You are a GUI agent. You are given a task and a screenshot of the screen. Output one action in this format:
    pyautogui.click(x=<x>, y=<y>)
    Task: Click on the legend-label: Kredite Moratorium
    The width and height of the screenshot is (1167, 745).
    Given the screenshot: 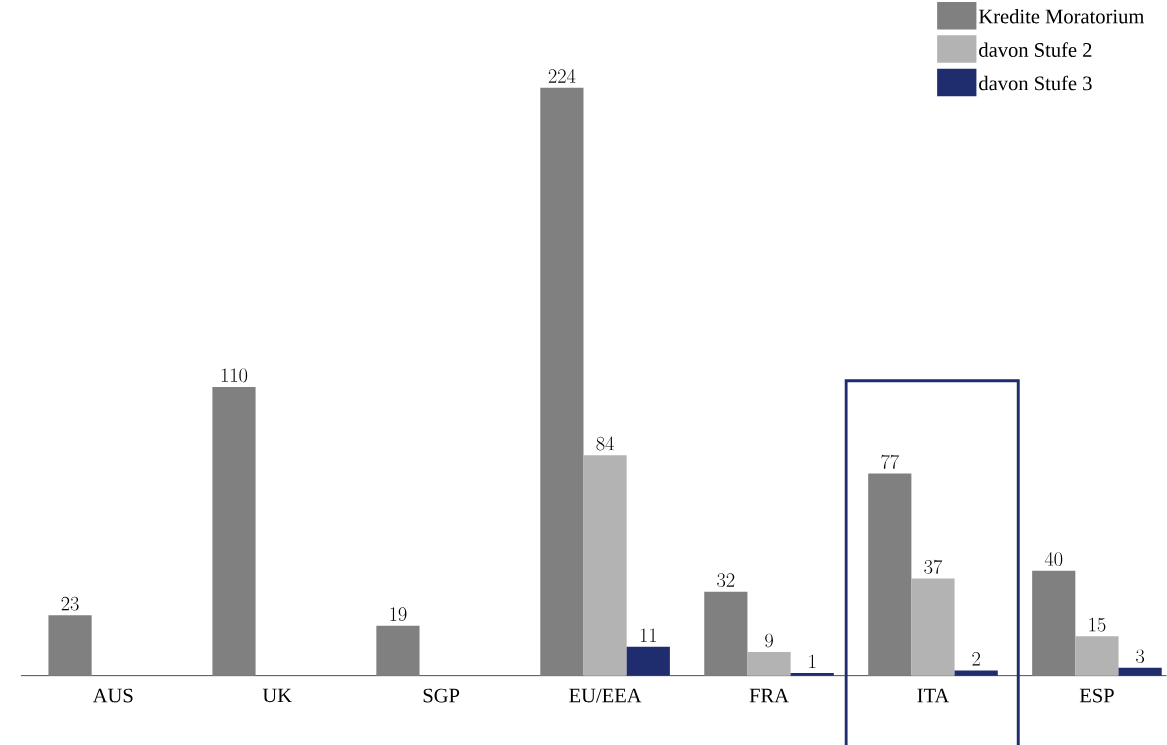 What is the action you would take?
    pyautogui.click(x=1061, y=16)
    